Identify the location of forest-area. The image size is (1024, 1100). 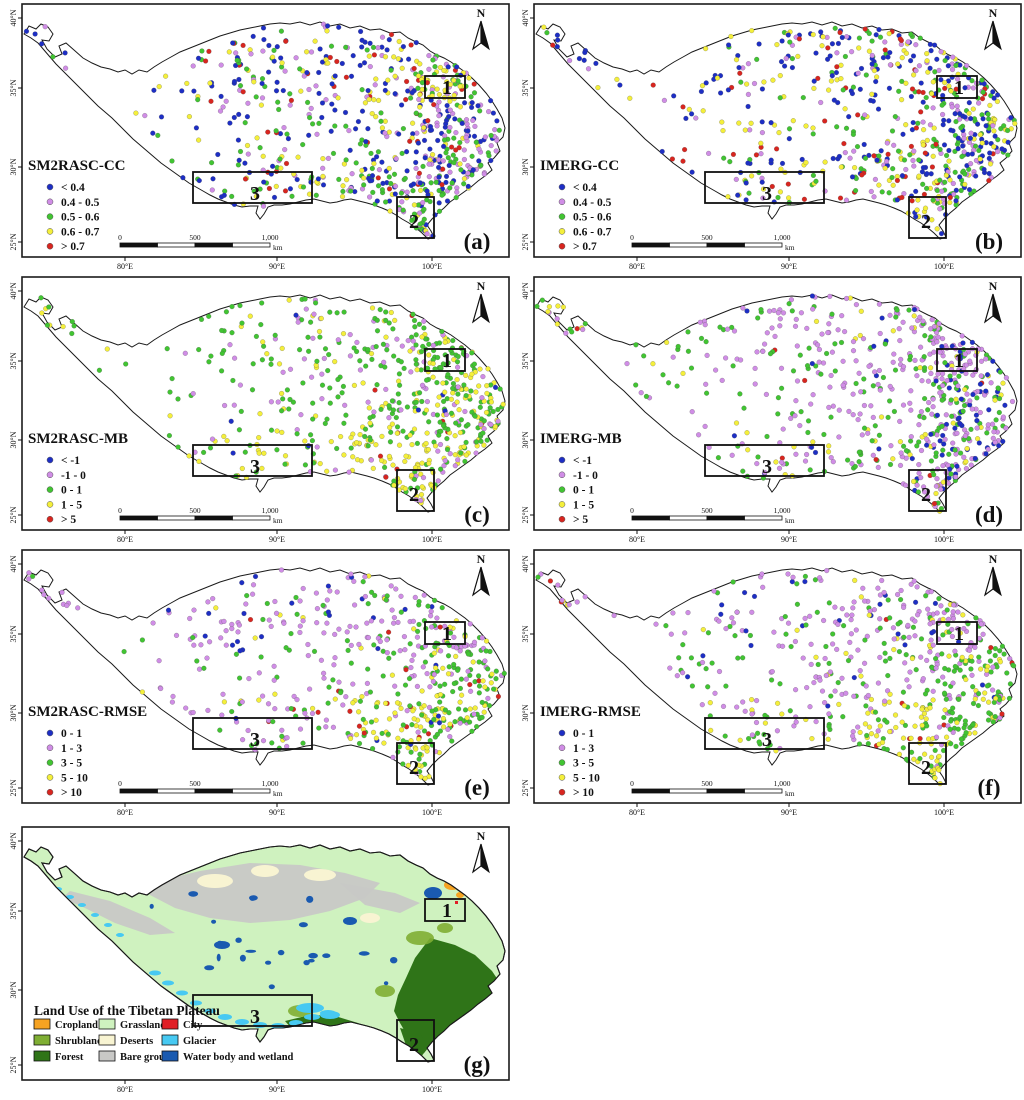
(447, 995).